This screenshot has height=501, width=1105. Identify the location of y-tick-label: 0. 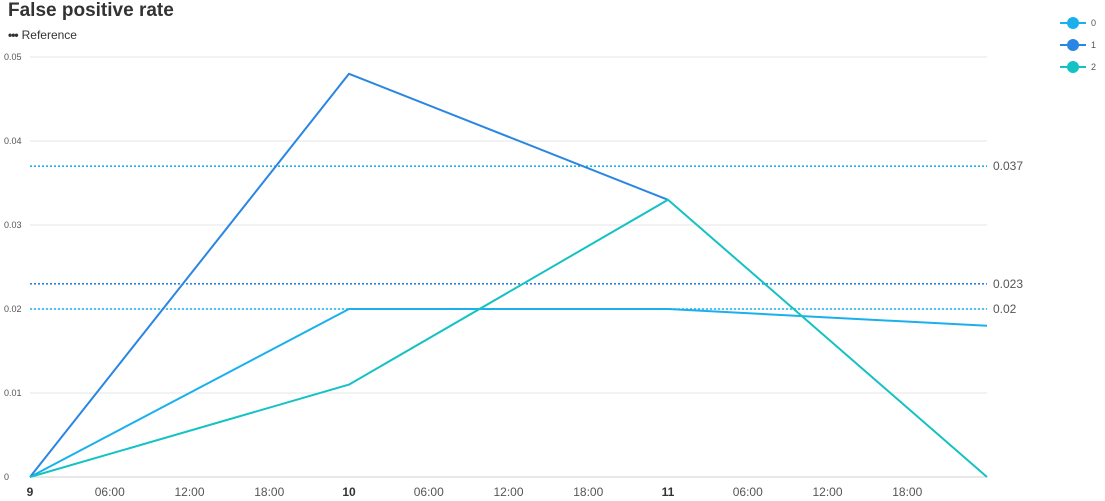
(6, 477).